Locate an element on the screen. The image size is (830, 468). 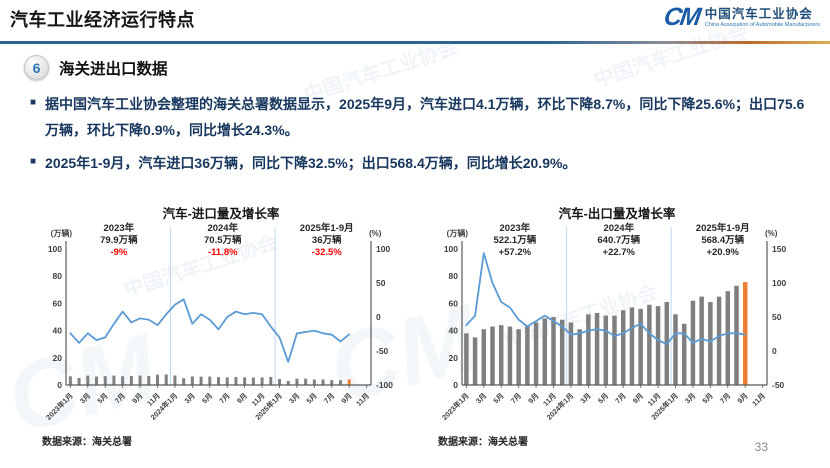
svg-text: 11月 is located at coordinates (758, 399).